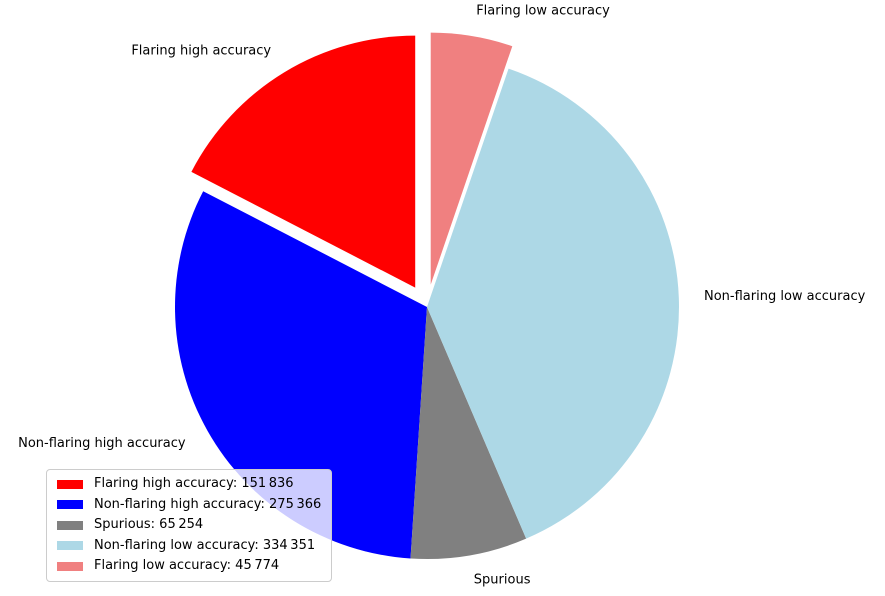 The height and width of the screenshot is (596, 885). I want to click on pie-slice-flaring-high-accuracy, so click(303, 161).